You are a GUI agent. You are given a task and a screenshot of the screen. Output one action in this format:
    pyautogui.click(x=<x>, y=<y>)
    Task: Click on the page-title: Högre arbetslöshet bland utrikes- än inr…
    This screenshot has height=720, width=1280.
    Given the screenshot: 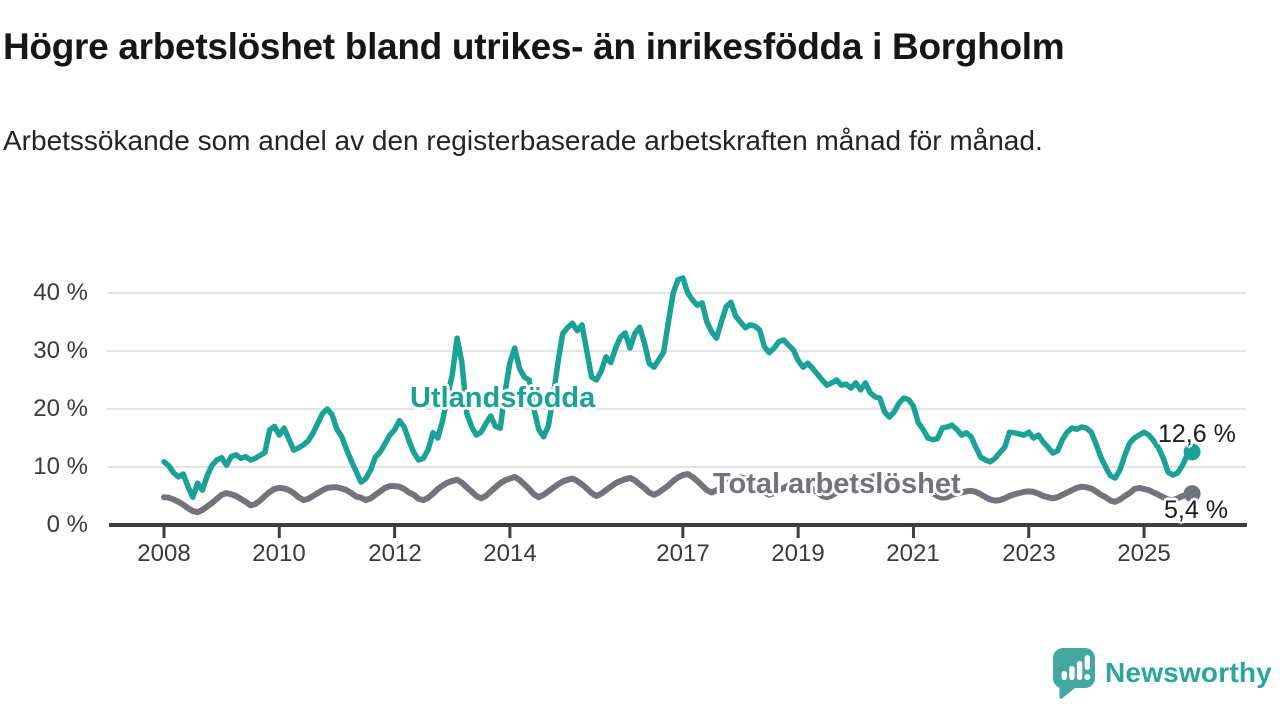 What is the action you would take?
    pyautogui.click(x=534, y=46)
    